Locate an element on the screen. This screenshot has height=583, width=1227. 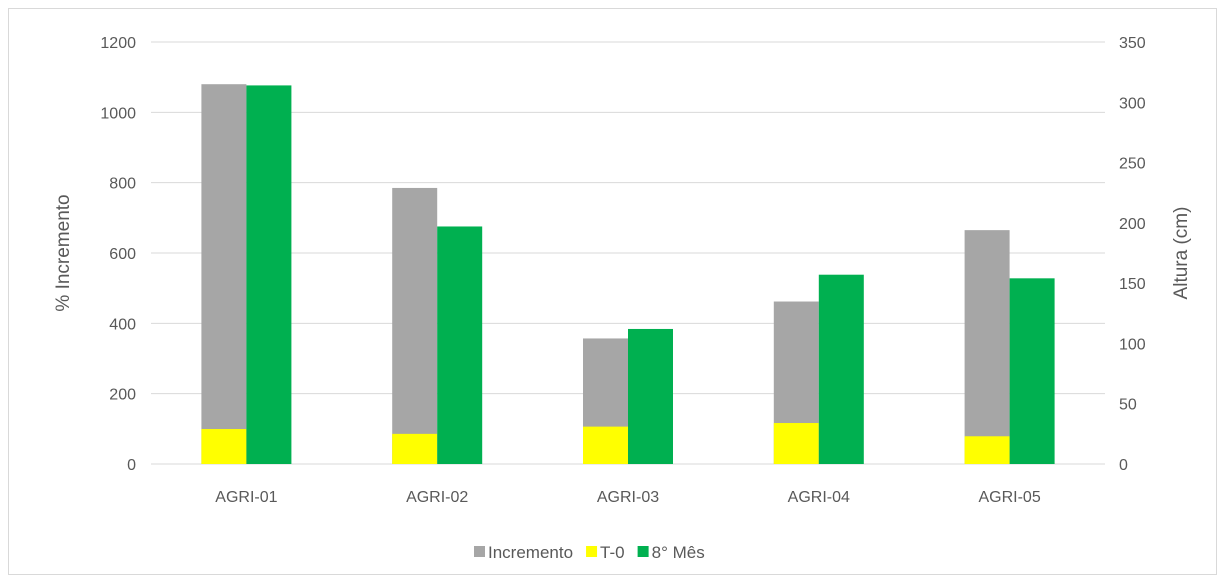
right-tick-label: 300 is located at coordinates (1132, 103).